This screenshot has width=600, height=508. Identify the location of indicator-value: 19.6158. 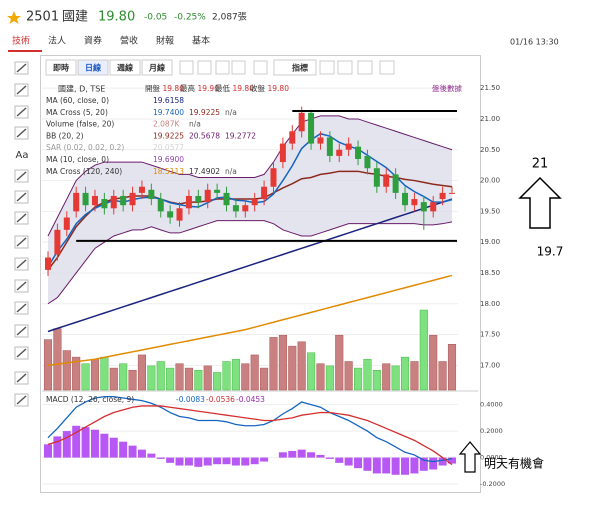
(168, 100).